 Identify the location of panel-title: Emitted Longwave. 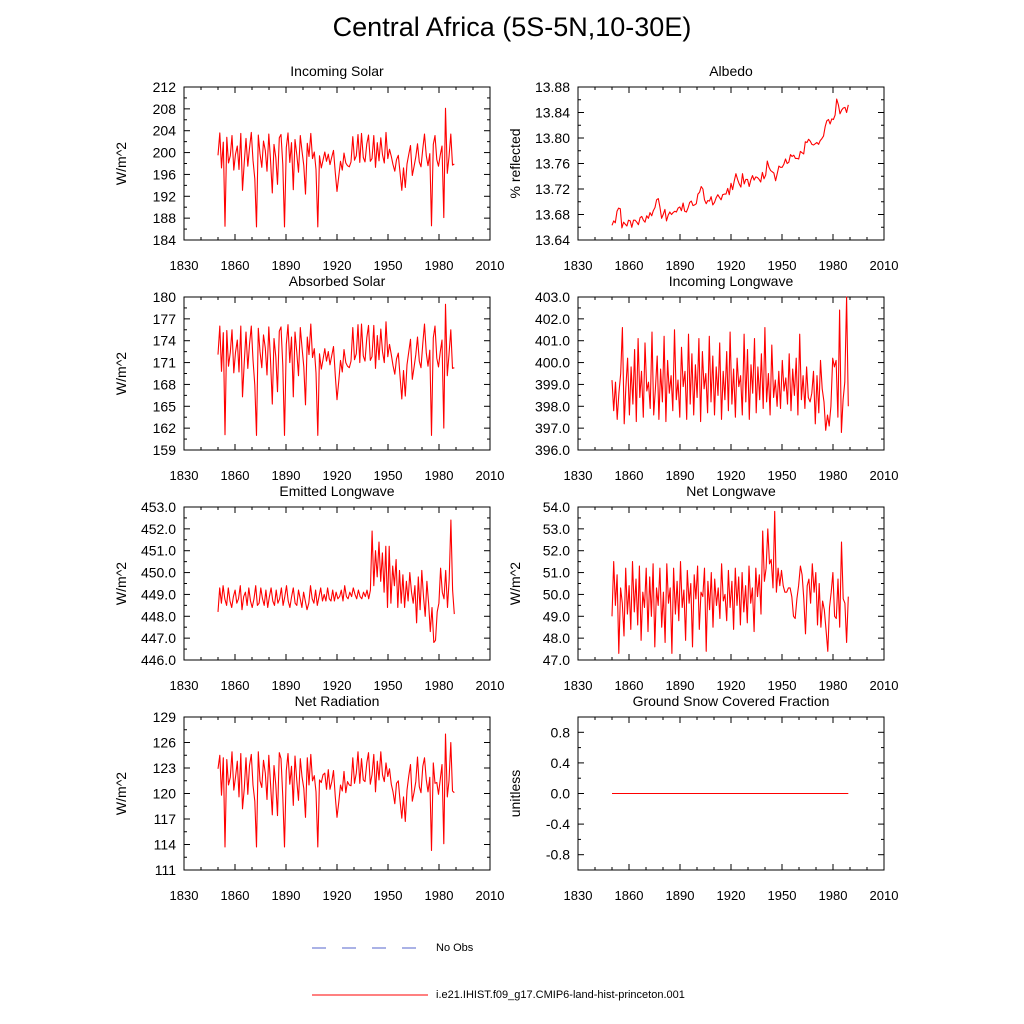
(336, 491).